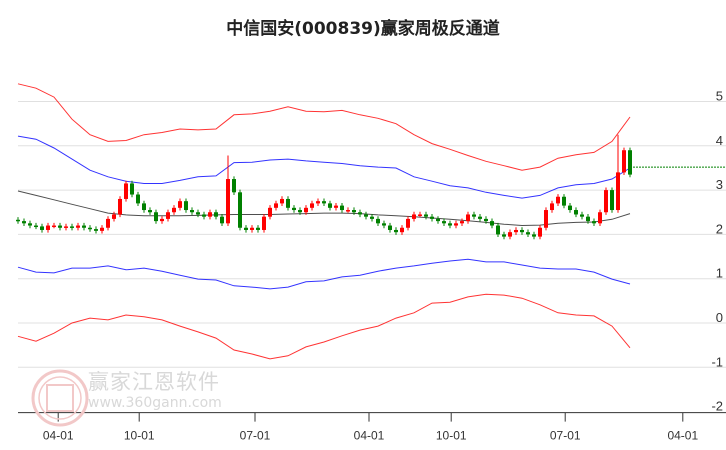 Image resolution: width=726 pixels, height=450 pixels. What do you see at coordinates (717, 361) in the screenshot?
I see `y-tick-label: -1` at bounding box center [717, 361].